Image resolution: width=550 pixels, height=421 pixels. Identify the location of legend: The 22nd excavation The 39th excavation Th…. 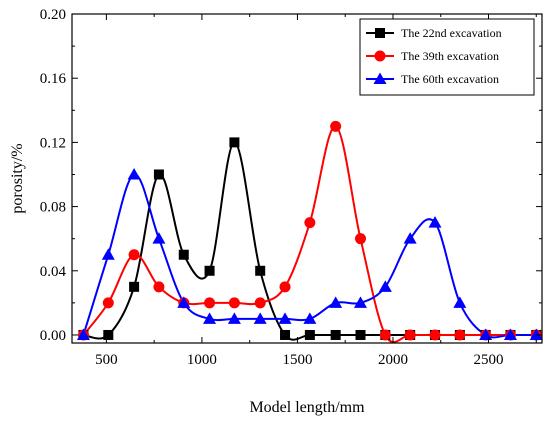
(447, 57).